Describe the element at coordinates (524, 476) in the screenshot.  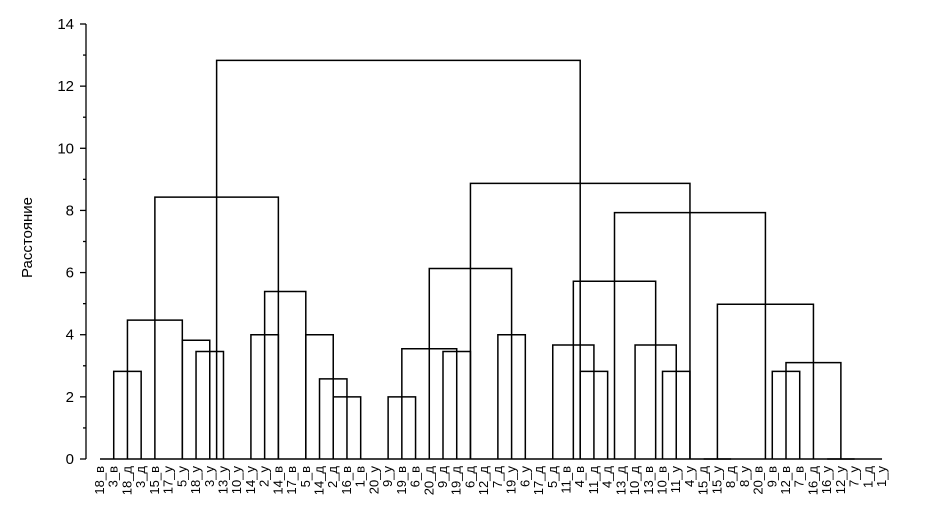
I see `leaf-label: 6_у` at that location.